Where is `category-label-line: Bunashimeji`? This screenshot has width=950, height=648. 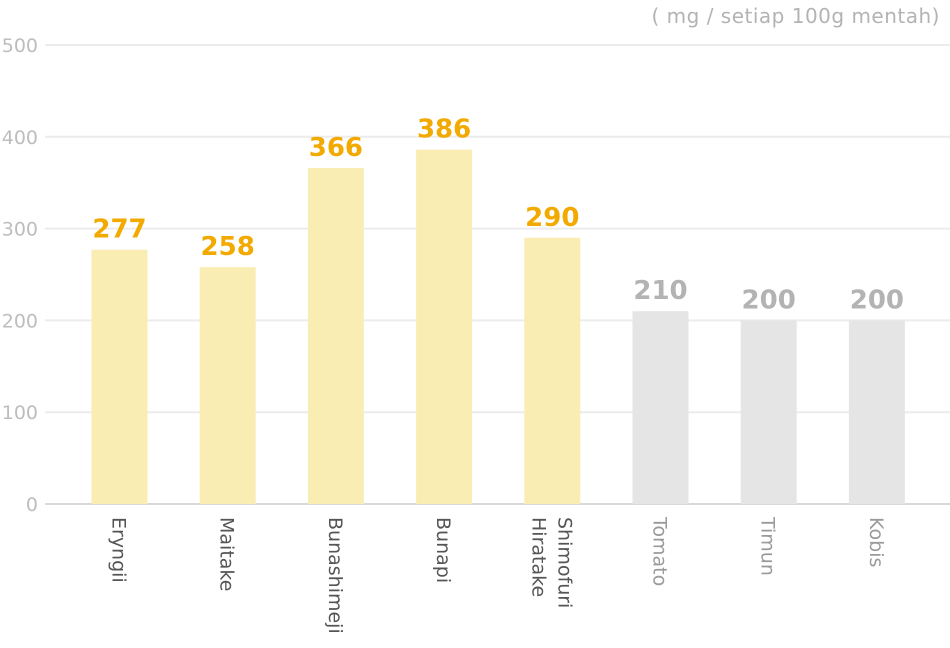
category-label-line: Bunashimeji is located at coordinates (335, 575).